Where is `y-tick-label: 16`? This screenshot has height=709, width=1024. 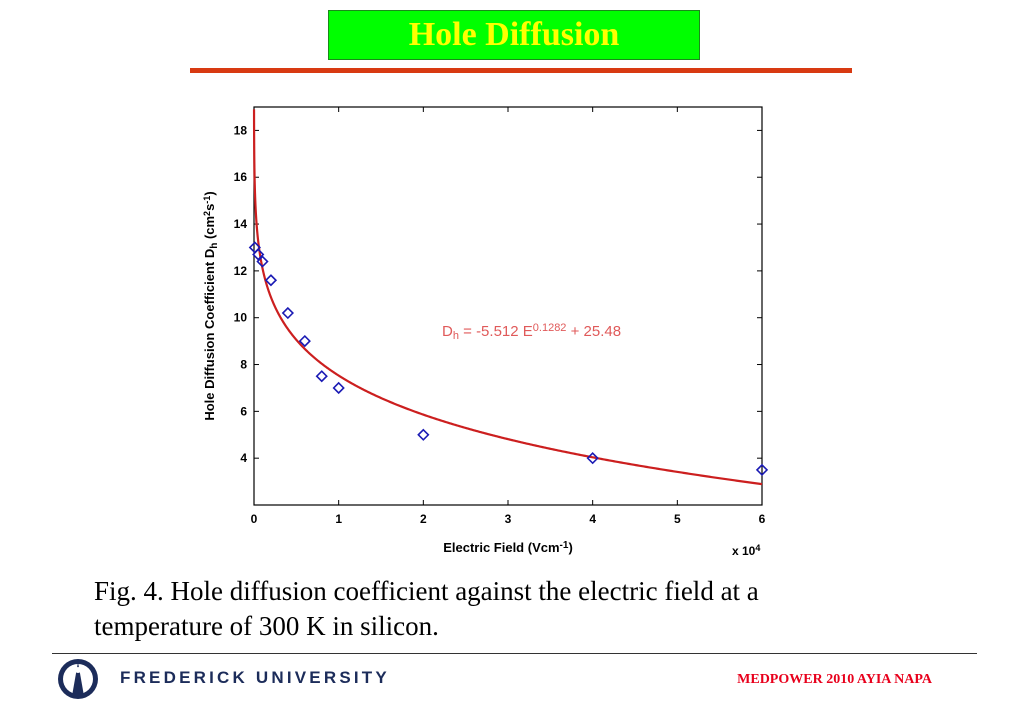
y-tick-label: 16 is located at coordinates (241, 177).